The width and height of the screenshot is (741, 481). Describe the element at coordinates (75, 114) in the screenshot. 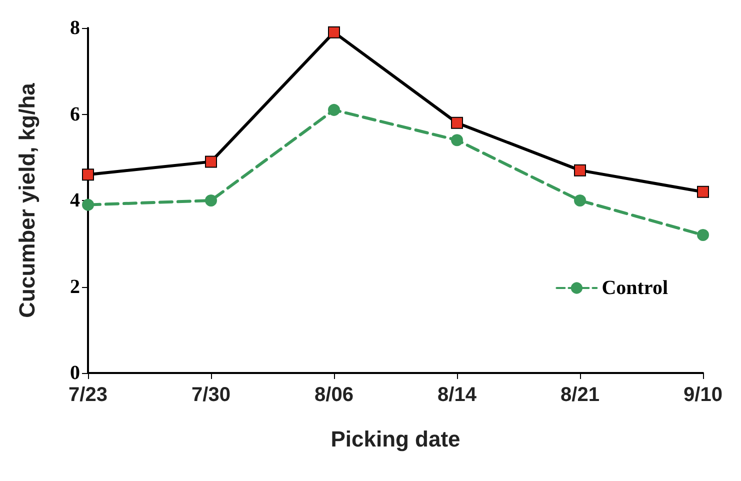

I see `y-tick-label: 6` at that location.